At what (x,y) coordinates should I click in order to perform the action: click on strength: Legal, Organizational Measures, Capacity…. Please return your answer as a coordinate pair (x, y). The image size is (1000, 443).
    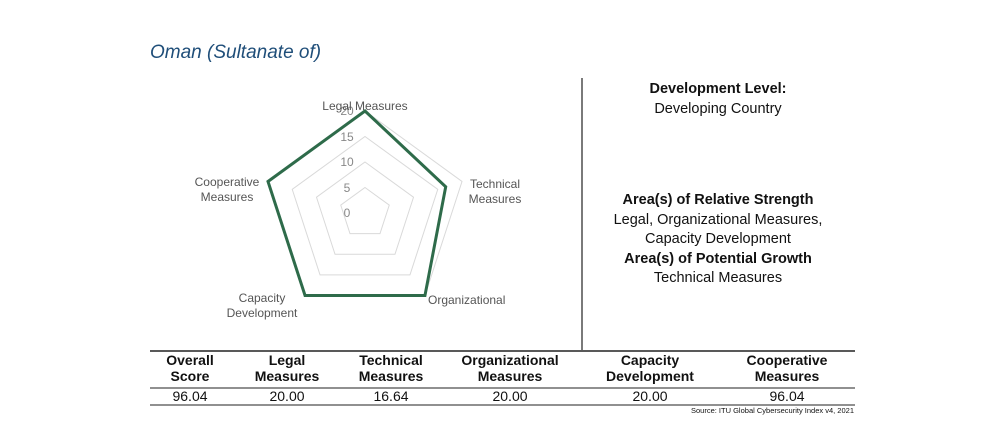
    Looking at the image, I should click on (718, 229).